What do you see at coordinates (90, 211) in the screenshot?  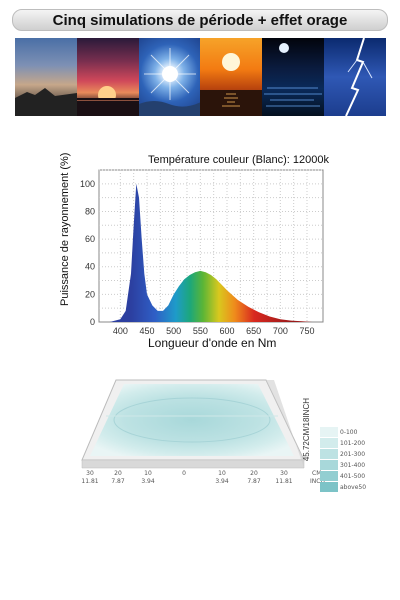 I see `y-tick-label: 80` at bounding box center [90, 211].